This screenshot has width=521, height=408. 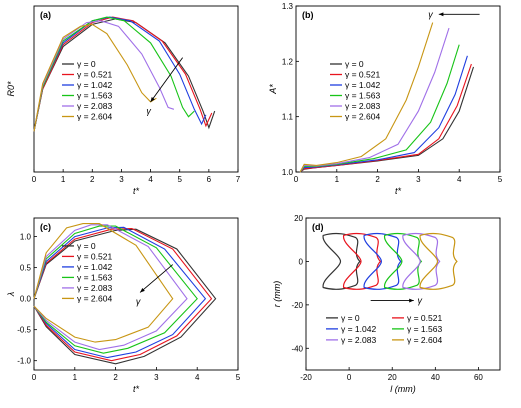 I want to click on panel-label: (c), so click(x=45, y=227).